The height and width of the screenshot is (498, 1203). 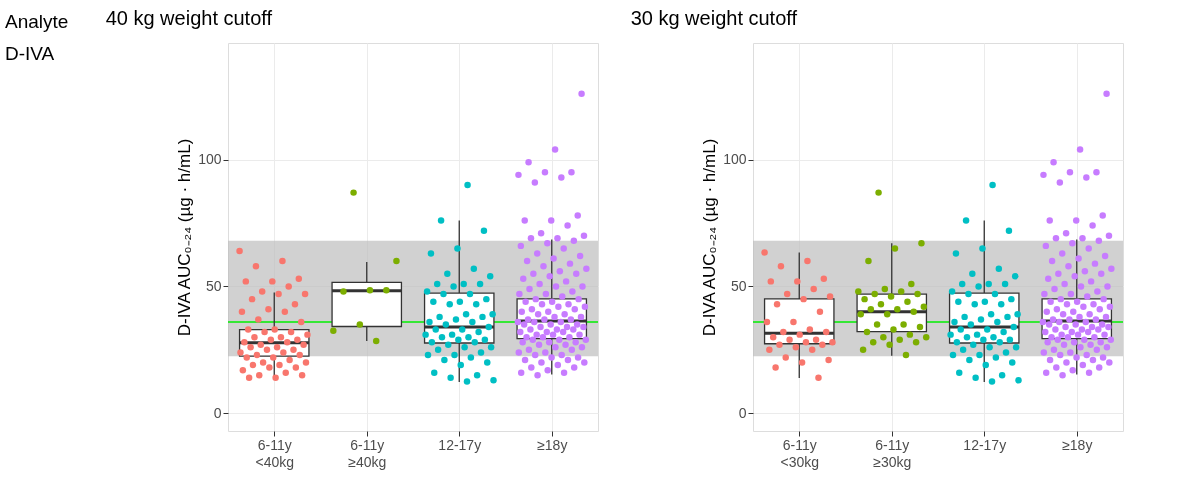 I want to click on chart-title: 40 kg weight cutoff, so click(x=189, y=18).